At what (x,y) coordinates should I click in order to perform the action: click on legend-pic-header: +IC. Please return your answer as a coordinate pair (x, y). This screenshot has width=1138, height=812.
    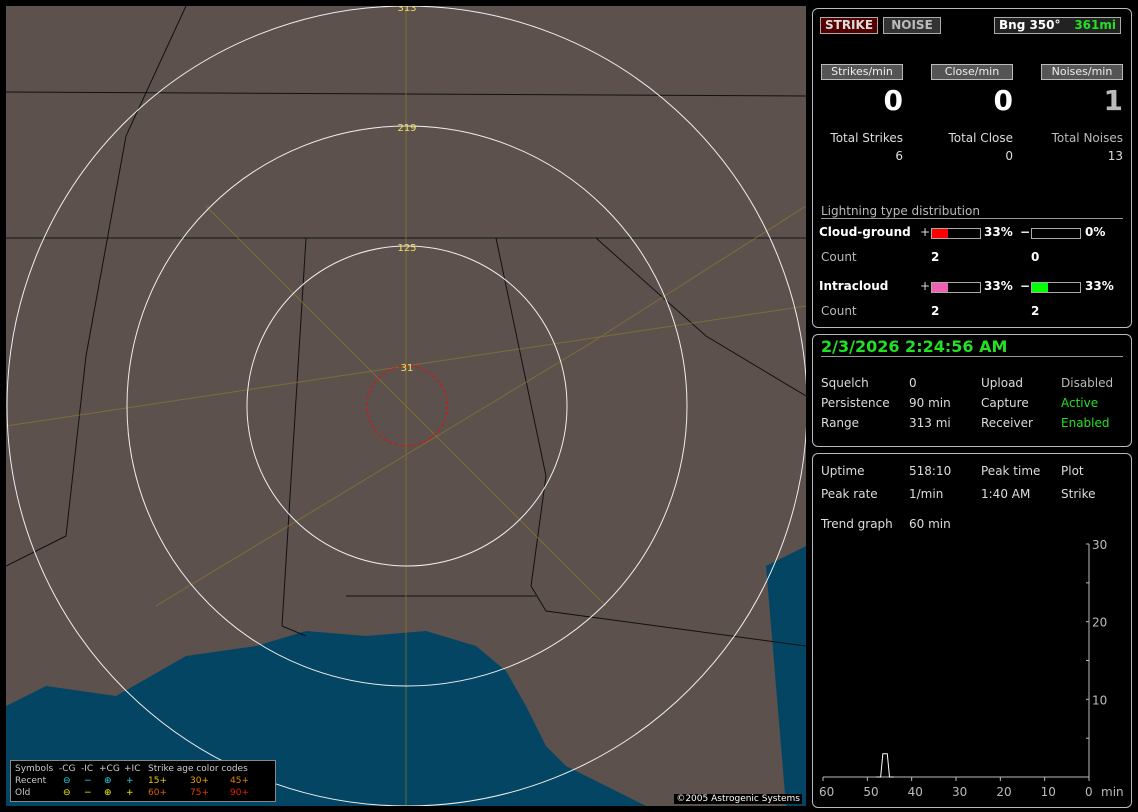
    Looking at the image, I should click on (132, 769).